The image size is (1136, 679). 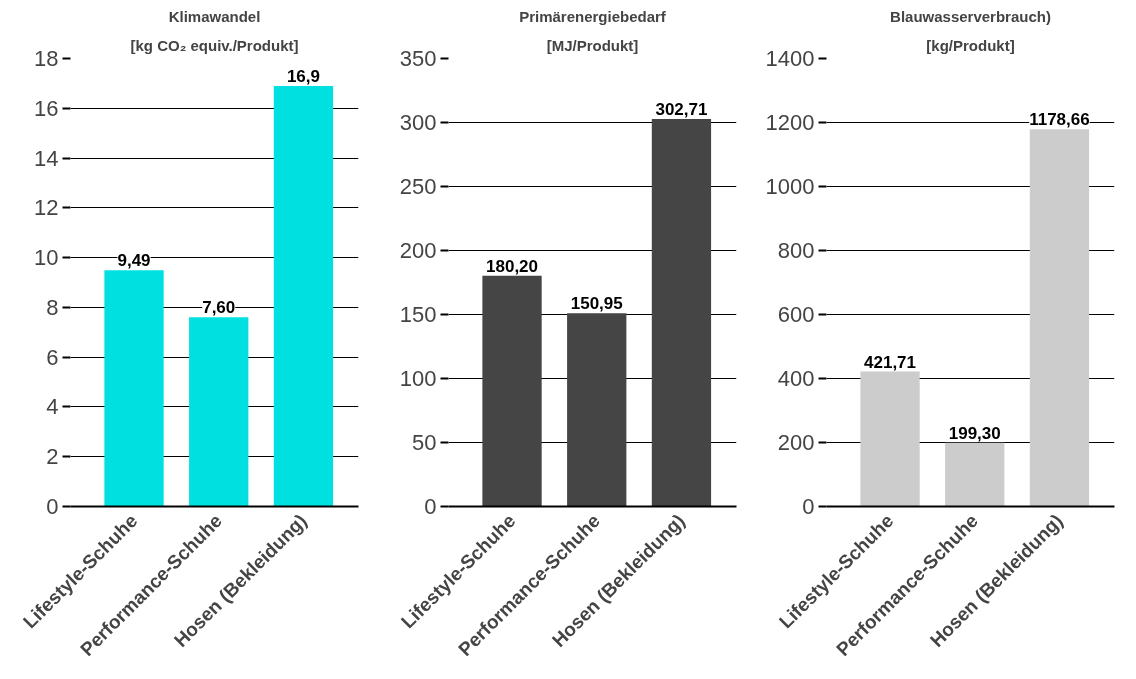 What do you see at coordinates (52, 357) in the screenshot?
I see `y-tick-label: 6` at bounding box center [52, 357].